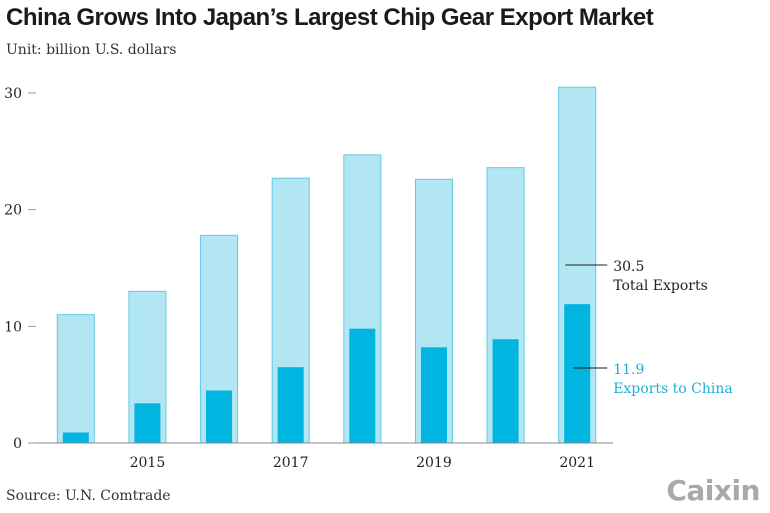 The width and height of the screenshot is (770, 513). What do you see at coordinates (20, 269) in the screenshot?
I see `y-axis: 0 10 20 30` at bounding box center [20, 269].